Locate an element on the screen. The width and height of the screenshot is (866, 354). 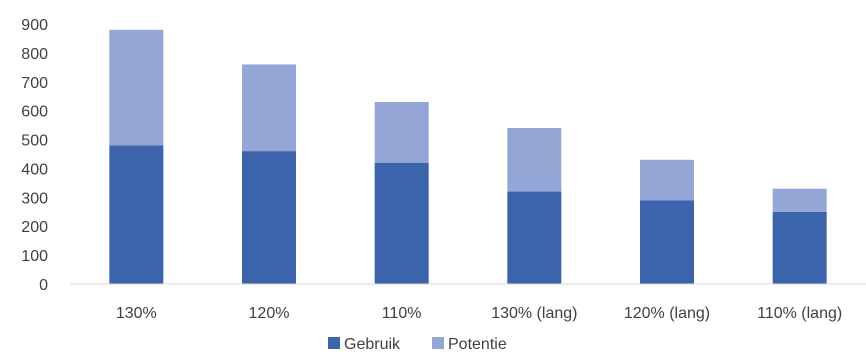
x-category-label: 130% (lang) is located at coordinates (534, 313).